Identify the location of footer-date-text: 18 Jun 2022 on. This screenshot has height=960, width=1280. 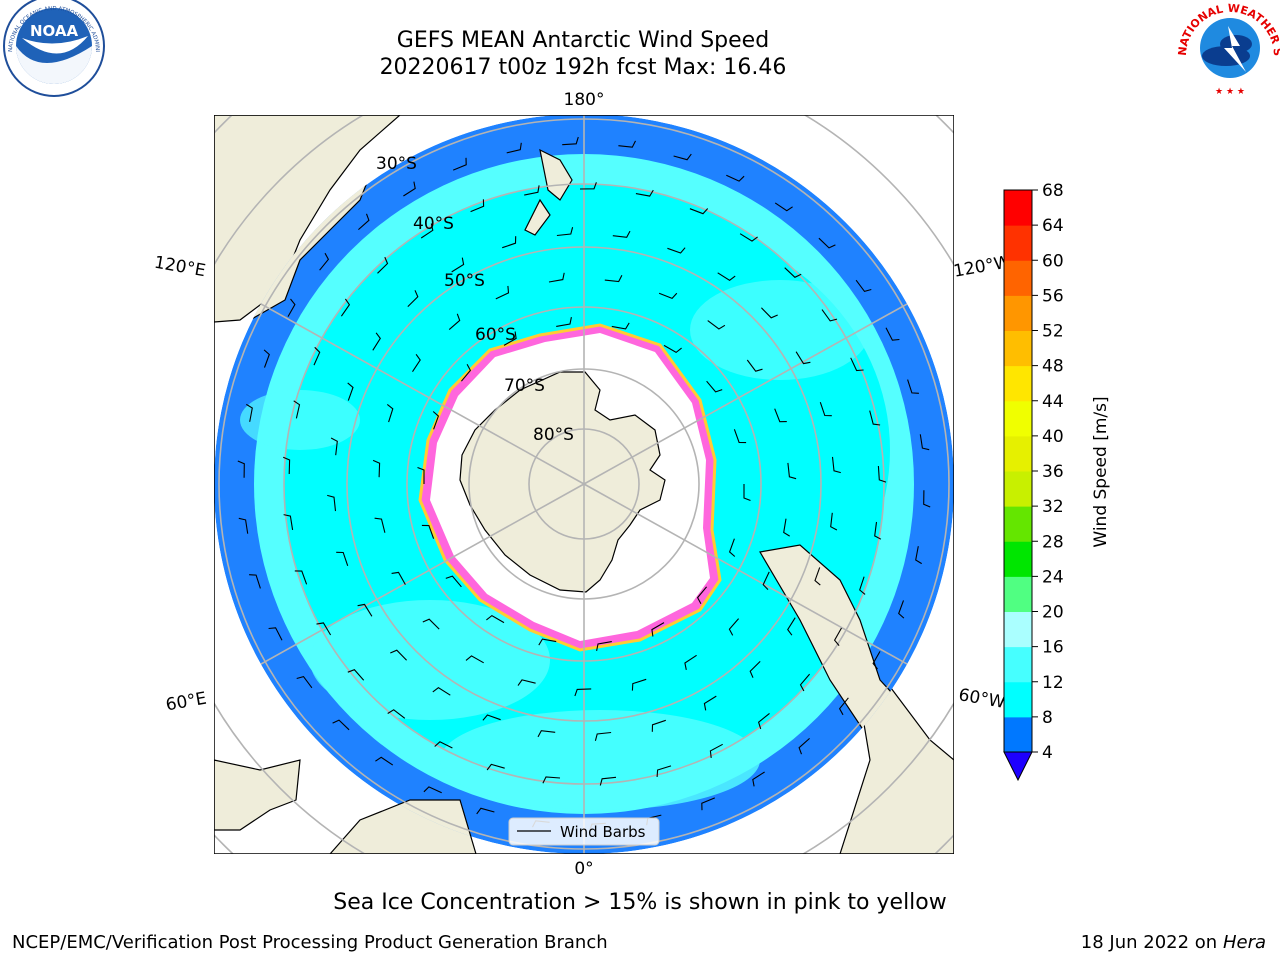
(1149, 942).